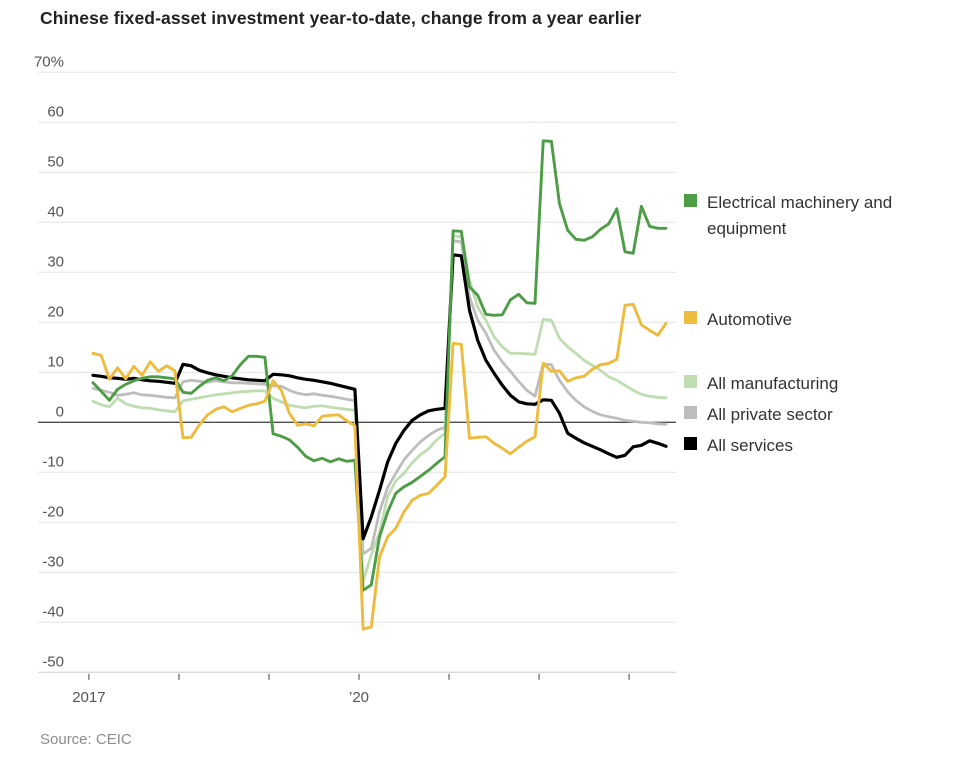  I want to click on y-axis-tick-label: 60, so click(55, 111).